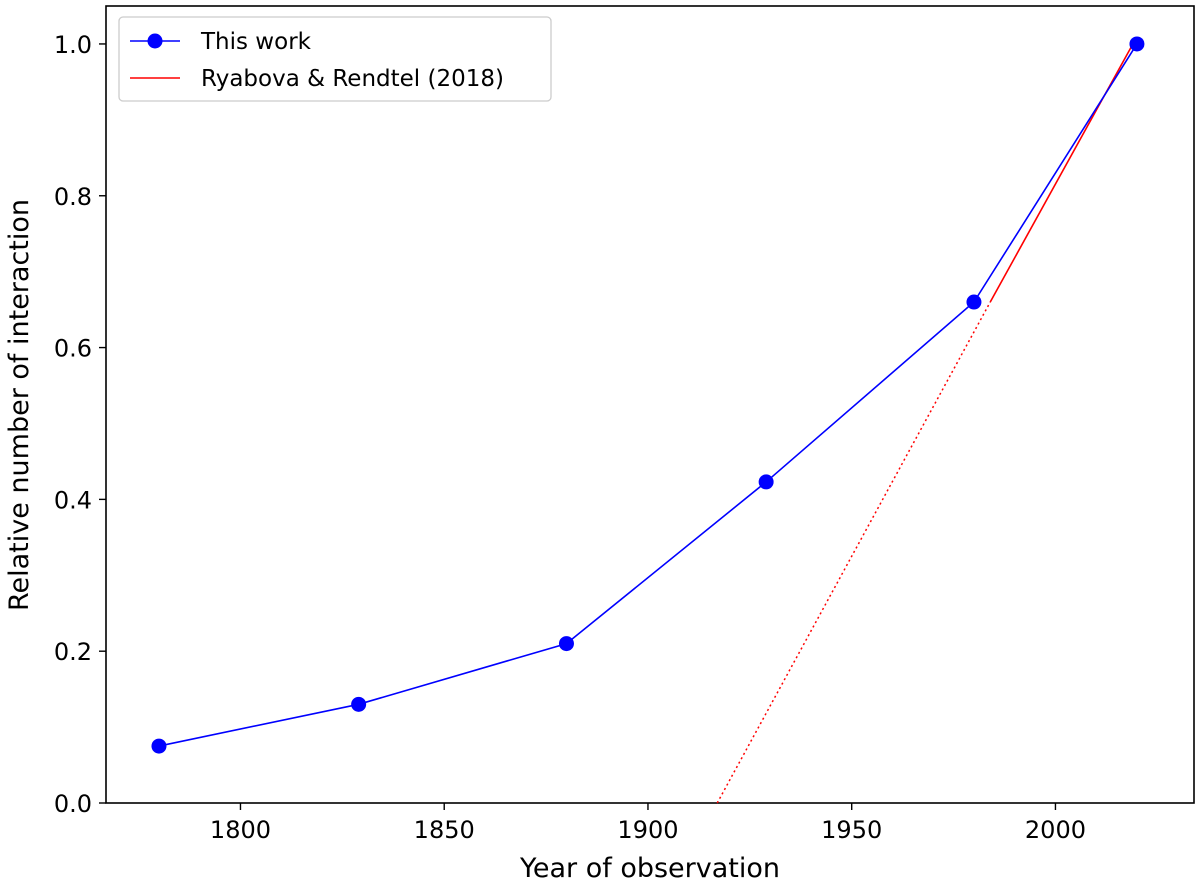 The width and height of the screenshot is (1200, 885). What do you see at coordinates (649, 868) in the screenshot?
I see `x-axis-title: Year of observation` at bounding box center [649, 868].